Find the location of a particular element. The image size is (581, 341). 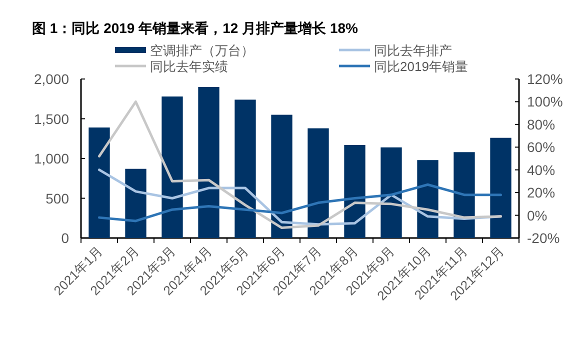

y2-tick-label: 40% is located at coordinates (541, 170).